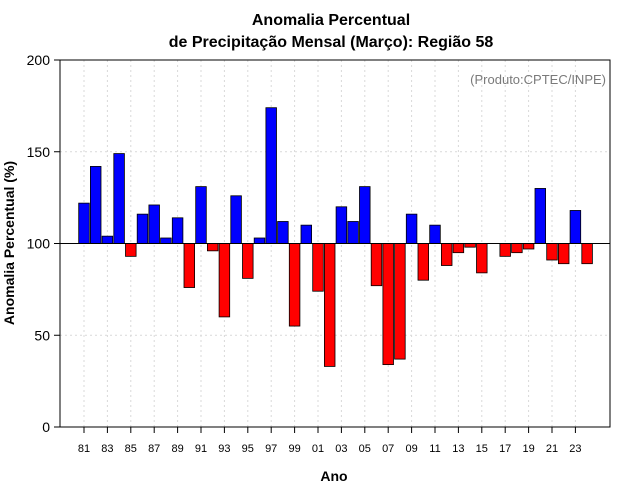 The width and height of the screenshot is (640, 500). What do you see at coordinates (318, 449) in the screenshot?
I see `x-tick-label: 01` at bounding box center [318, 449].